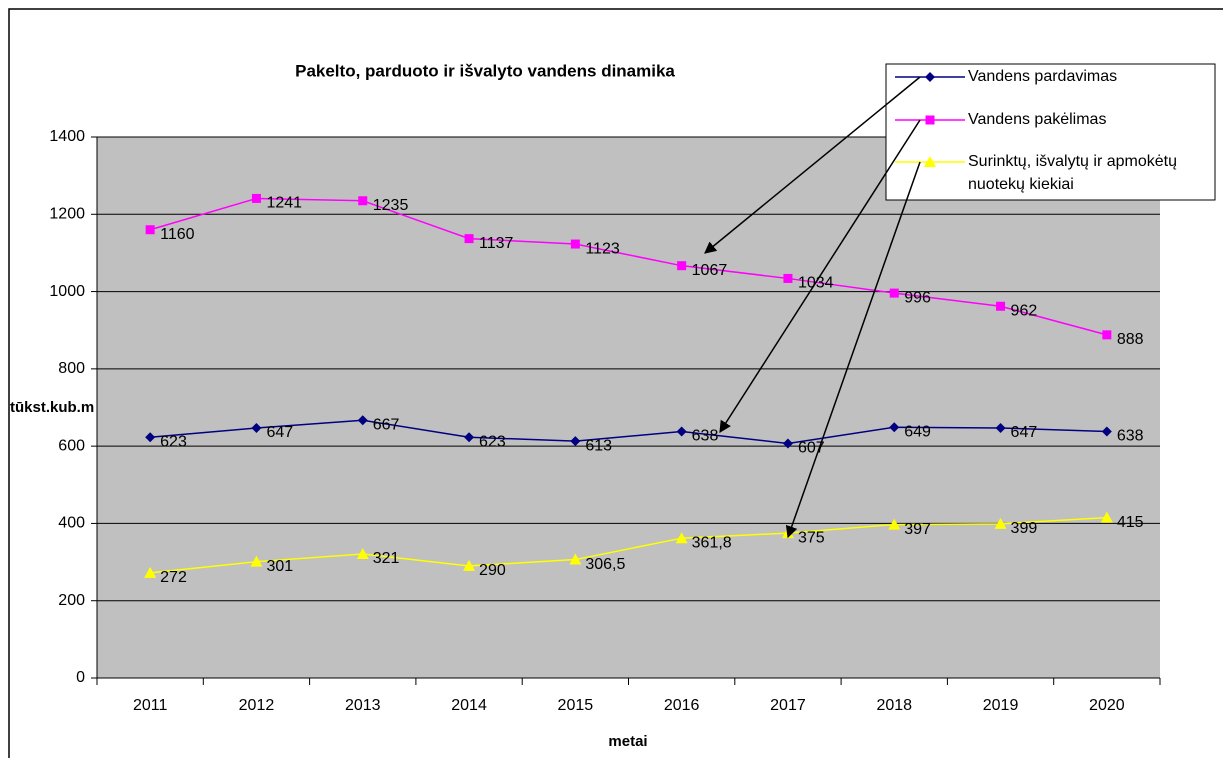 The width and height of the screenshot is (1223, 758). I want to click on data-label: 667, so click(386, 424).